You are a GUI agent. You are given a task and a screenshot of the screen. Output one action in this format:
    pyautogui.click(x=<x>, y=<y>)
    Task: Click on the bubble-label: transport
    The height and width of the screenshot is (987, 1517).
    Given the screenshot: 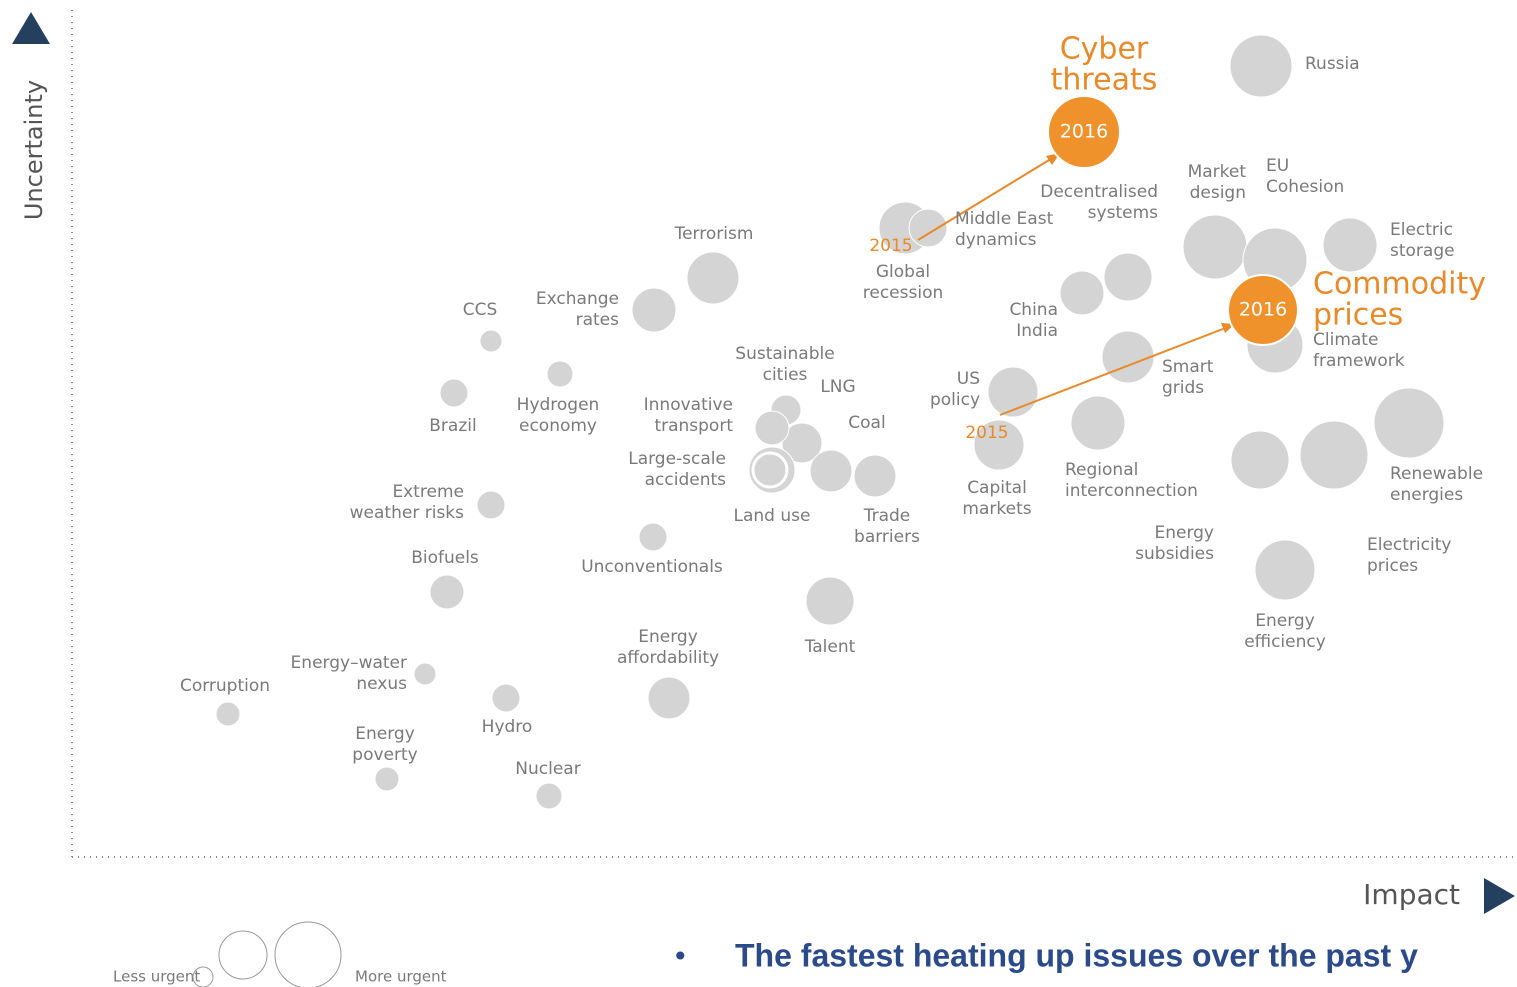 What is the action you would take?
    pyautogui.click(x=693, y=426)
    